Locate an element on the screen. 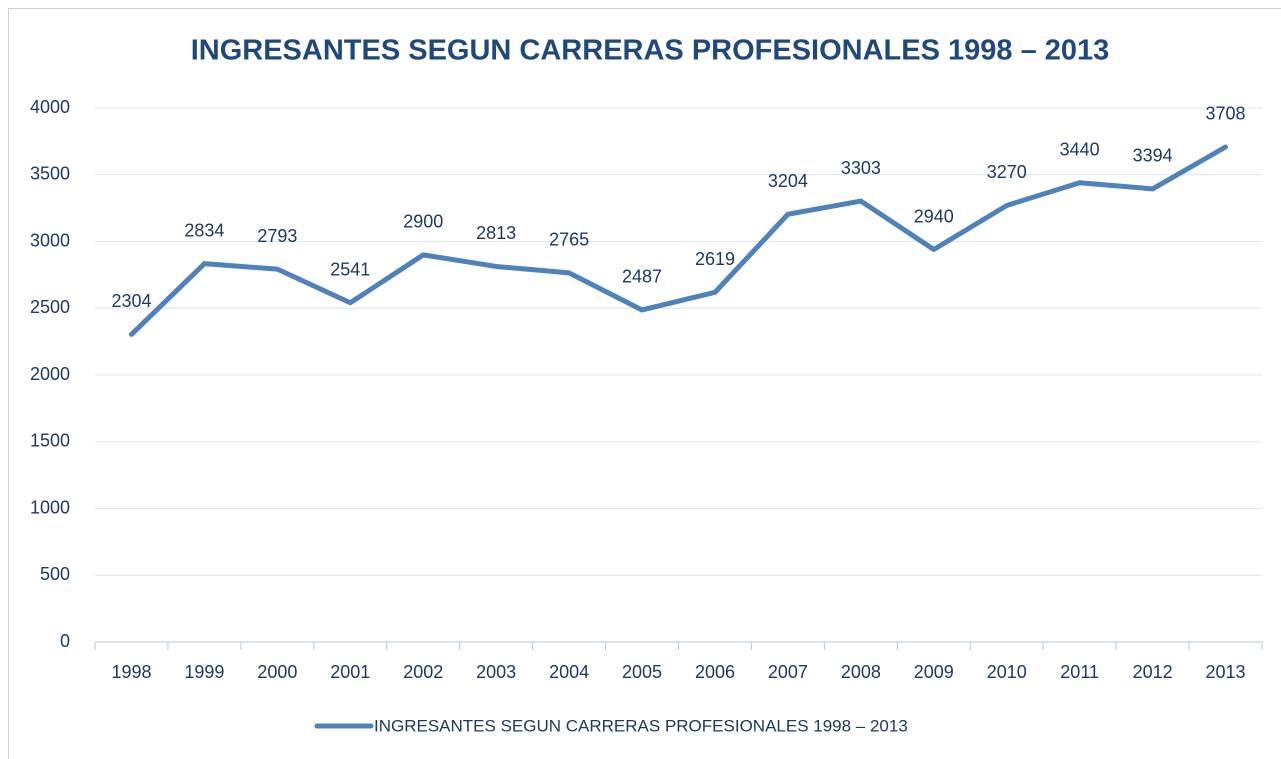 The height and width of the screenshot is (759, 1281). x-tick-label: 2009 is located at coordinates (934, 672).